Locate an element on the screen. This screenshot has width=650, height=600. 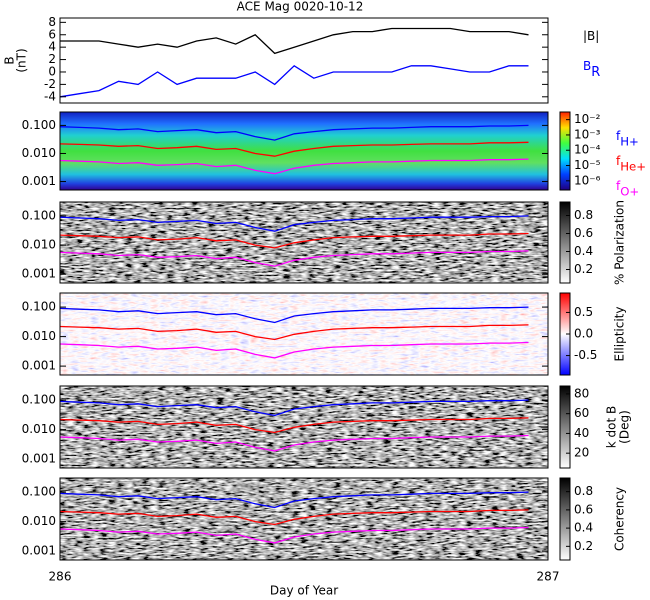
colorbar-tick-label: 10⁻² is located at coordinates (587, 119).